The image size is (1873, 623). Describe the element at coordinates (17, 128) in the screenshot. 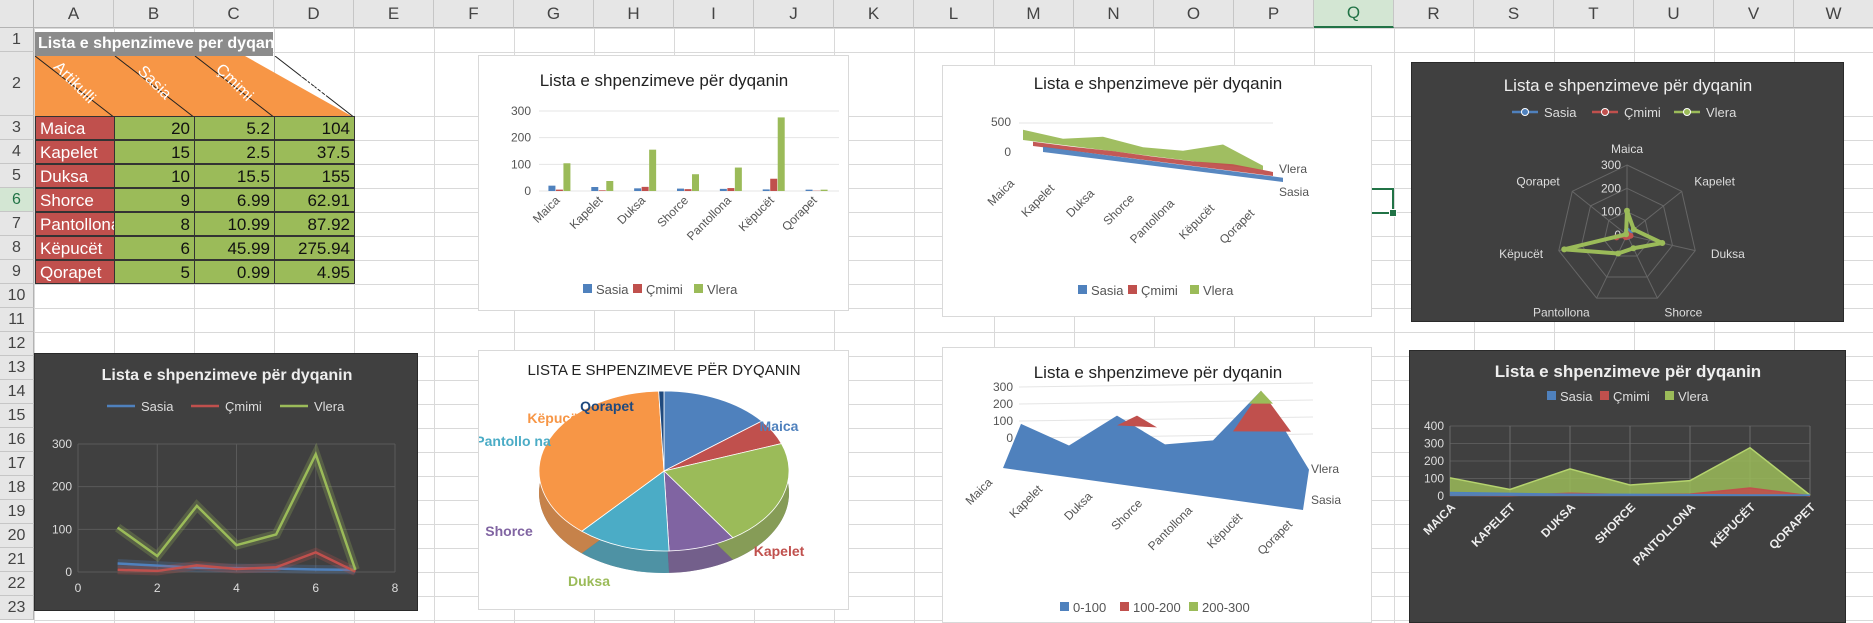

I see `row-header-3: 3` at that location.